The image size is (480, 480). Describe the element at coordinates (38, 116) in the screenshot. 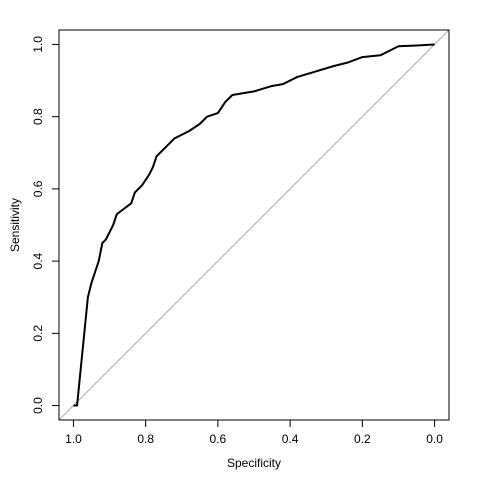

I see `y-tick-label: 0.8` at that location.